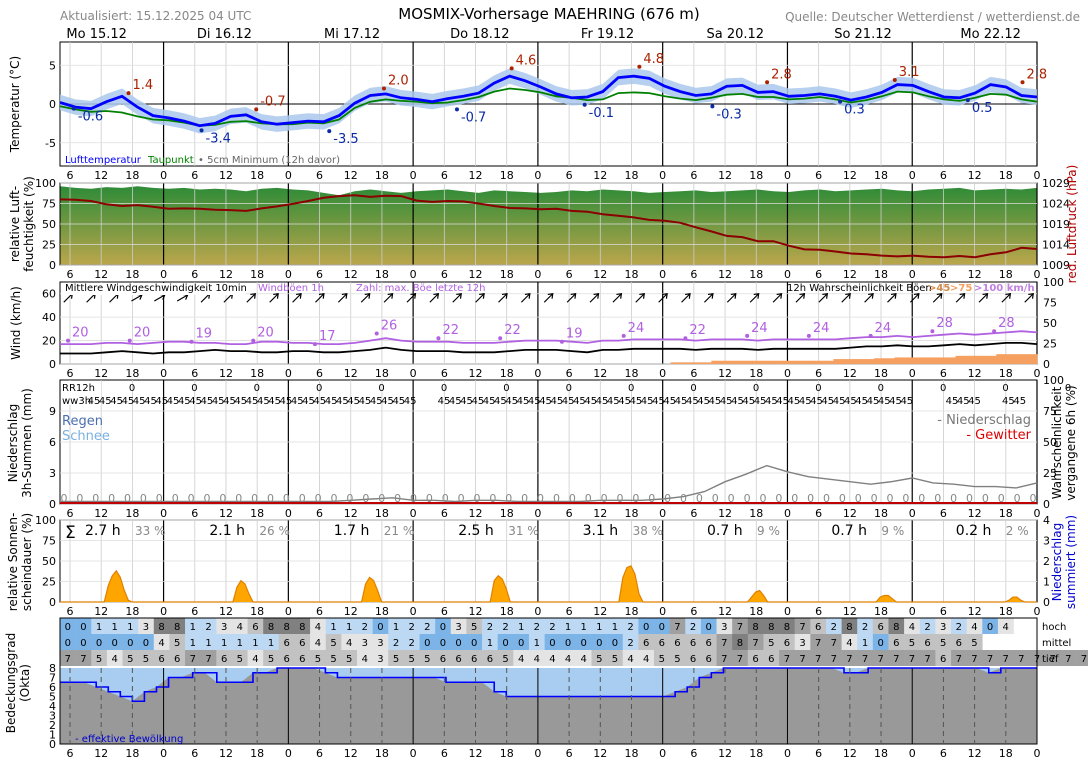  Describe the element at coordinates (15, 104) in the screenshot. I see `y-label-temperature: Temperatur (°C)` at that location.